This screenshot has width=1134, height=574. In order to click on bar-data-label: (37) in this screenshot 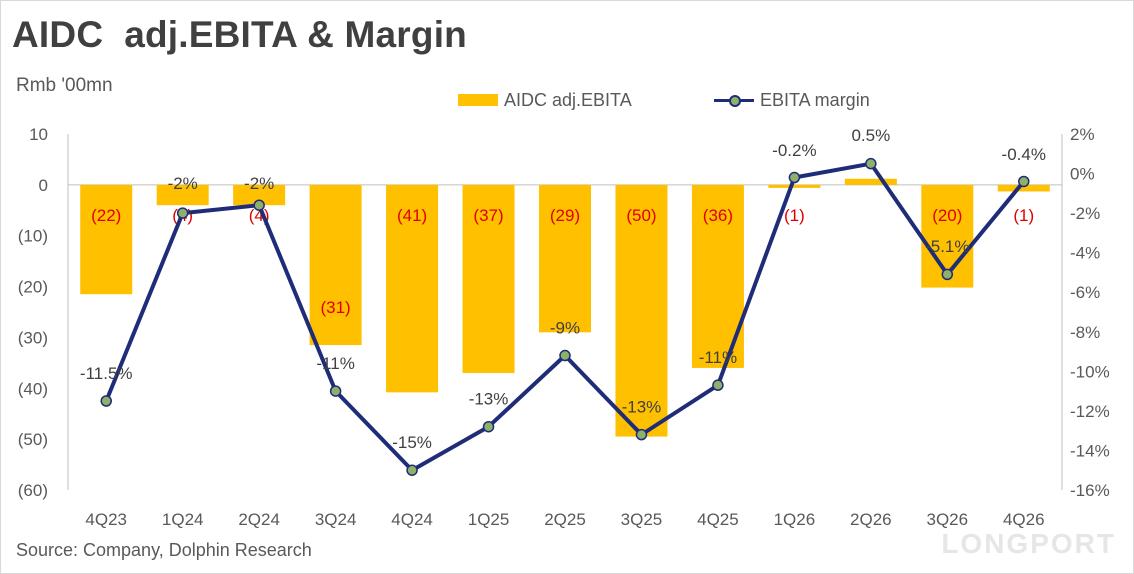, I will do `click(488, 215)`.